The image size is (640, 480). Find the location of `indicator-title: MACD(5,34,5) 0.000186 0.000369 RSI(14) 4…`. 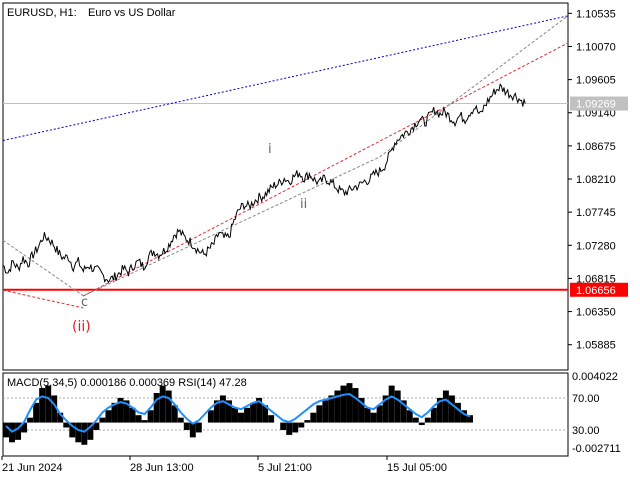

indicator-title: MACD(5,34,5) 0.000186 0.000369 RSI(14) 4… is located at coordinates (127, 383).